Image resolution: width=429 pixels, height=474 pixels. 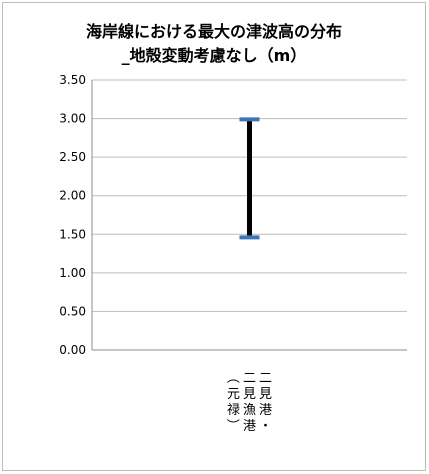 What do you see at coordinates (72, 119) in the screenshot?
I see `y-tick-label: 3.00` at bounding box center [72, 119].